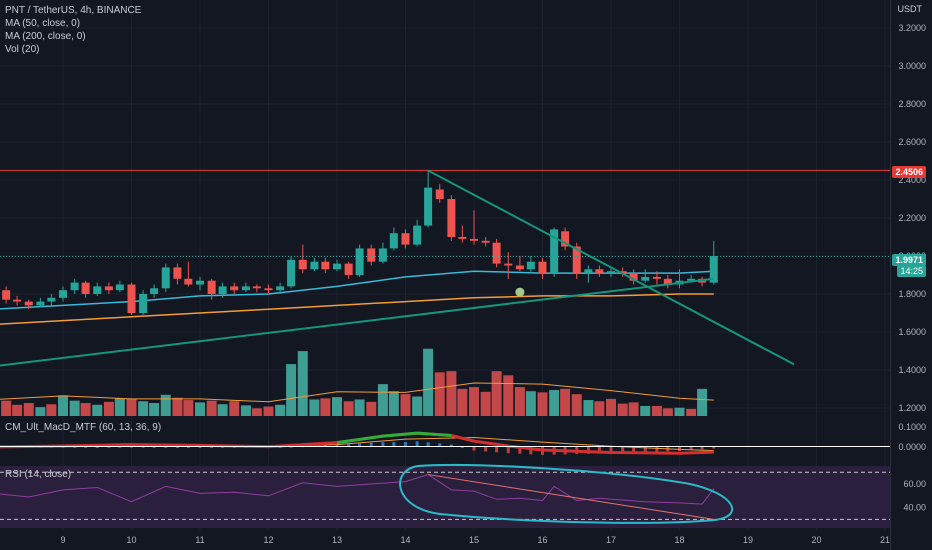  I want to click on price-tick-label: 1.2000, so click(912, 408).